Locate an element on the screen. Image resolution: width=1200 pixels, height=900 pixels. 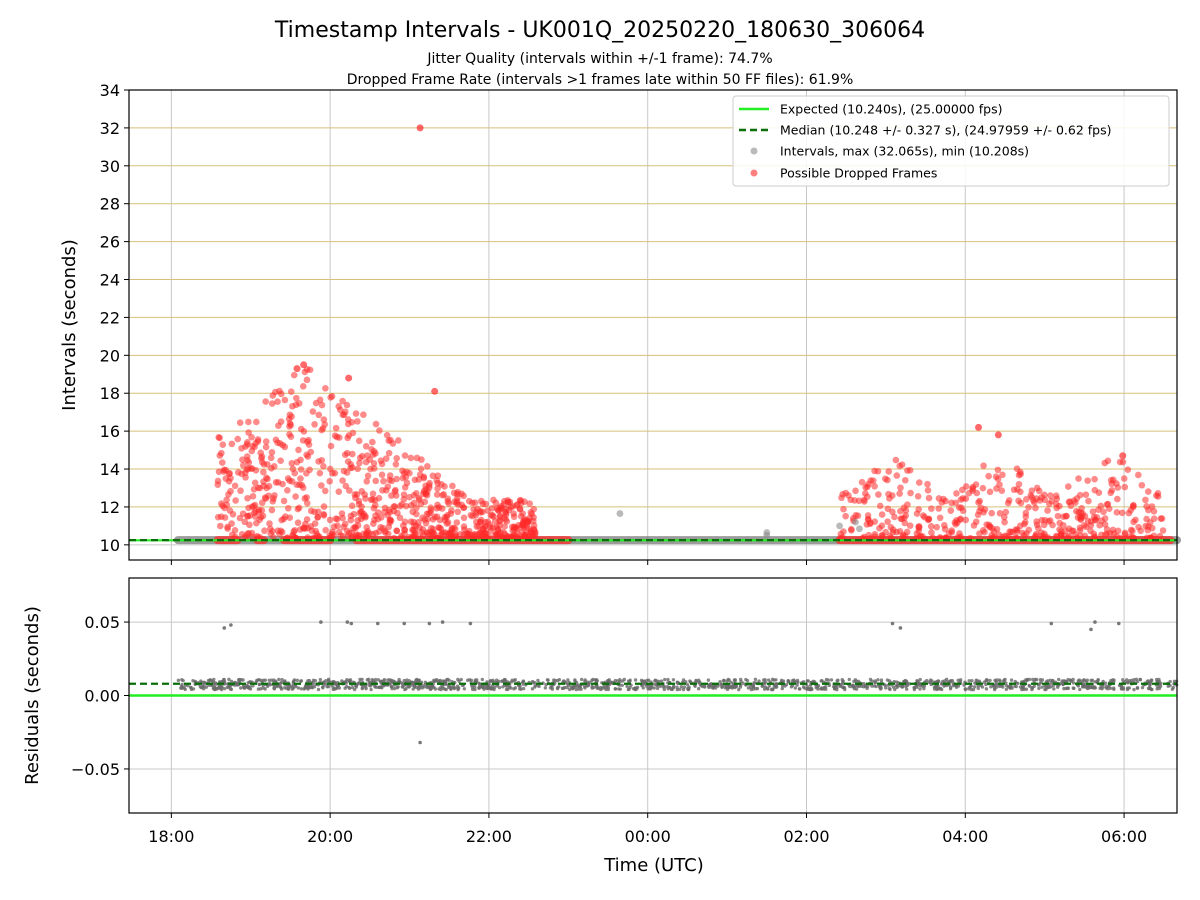
intervals-y-tick-label: 18 is located at coordinates (110, 393).